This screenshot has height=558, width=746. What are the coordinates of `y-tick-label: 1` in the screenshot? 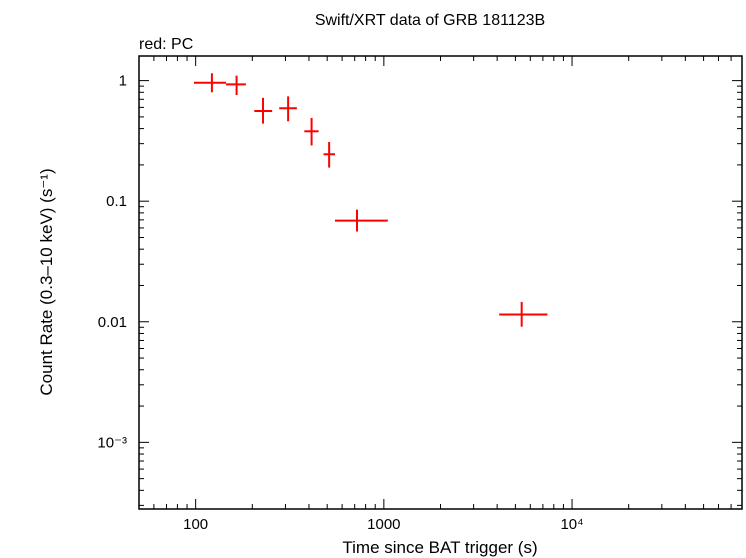 It's located at (123, 81).